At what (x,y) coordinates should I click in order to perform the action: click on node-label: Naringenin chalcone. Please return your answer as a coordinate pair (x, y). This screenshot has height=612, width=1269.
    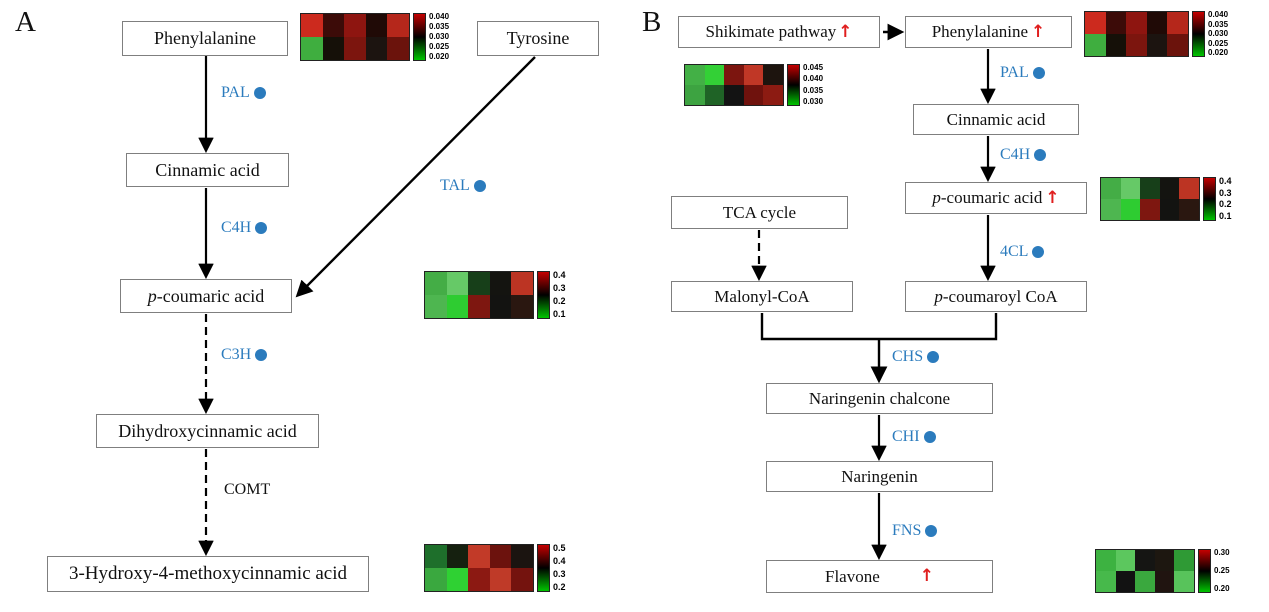
    Looking at the image, I should click on (879, 398).